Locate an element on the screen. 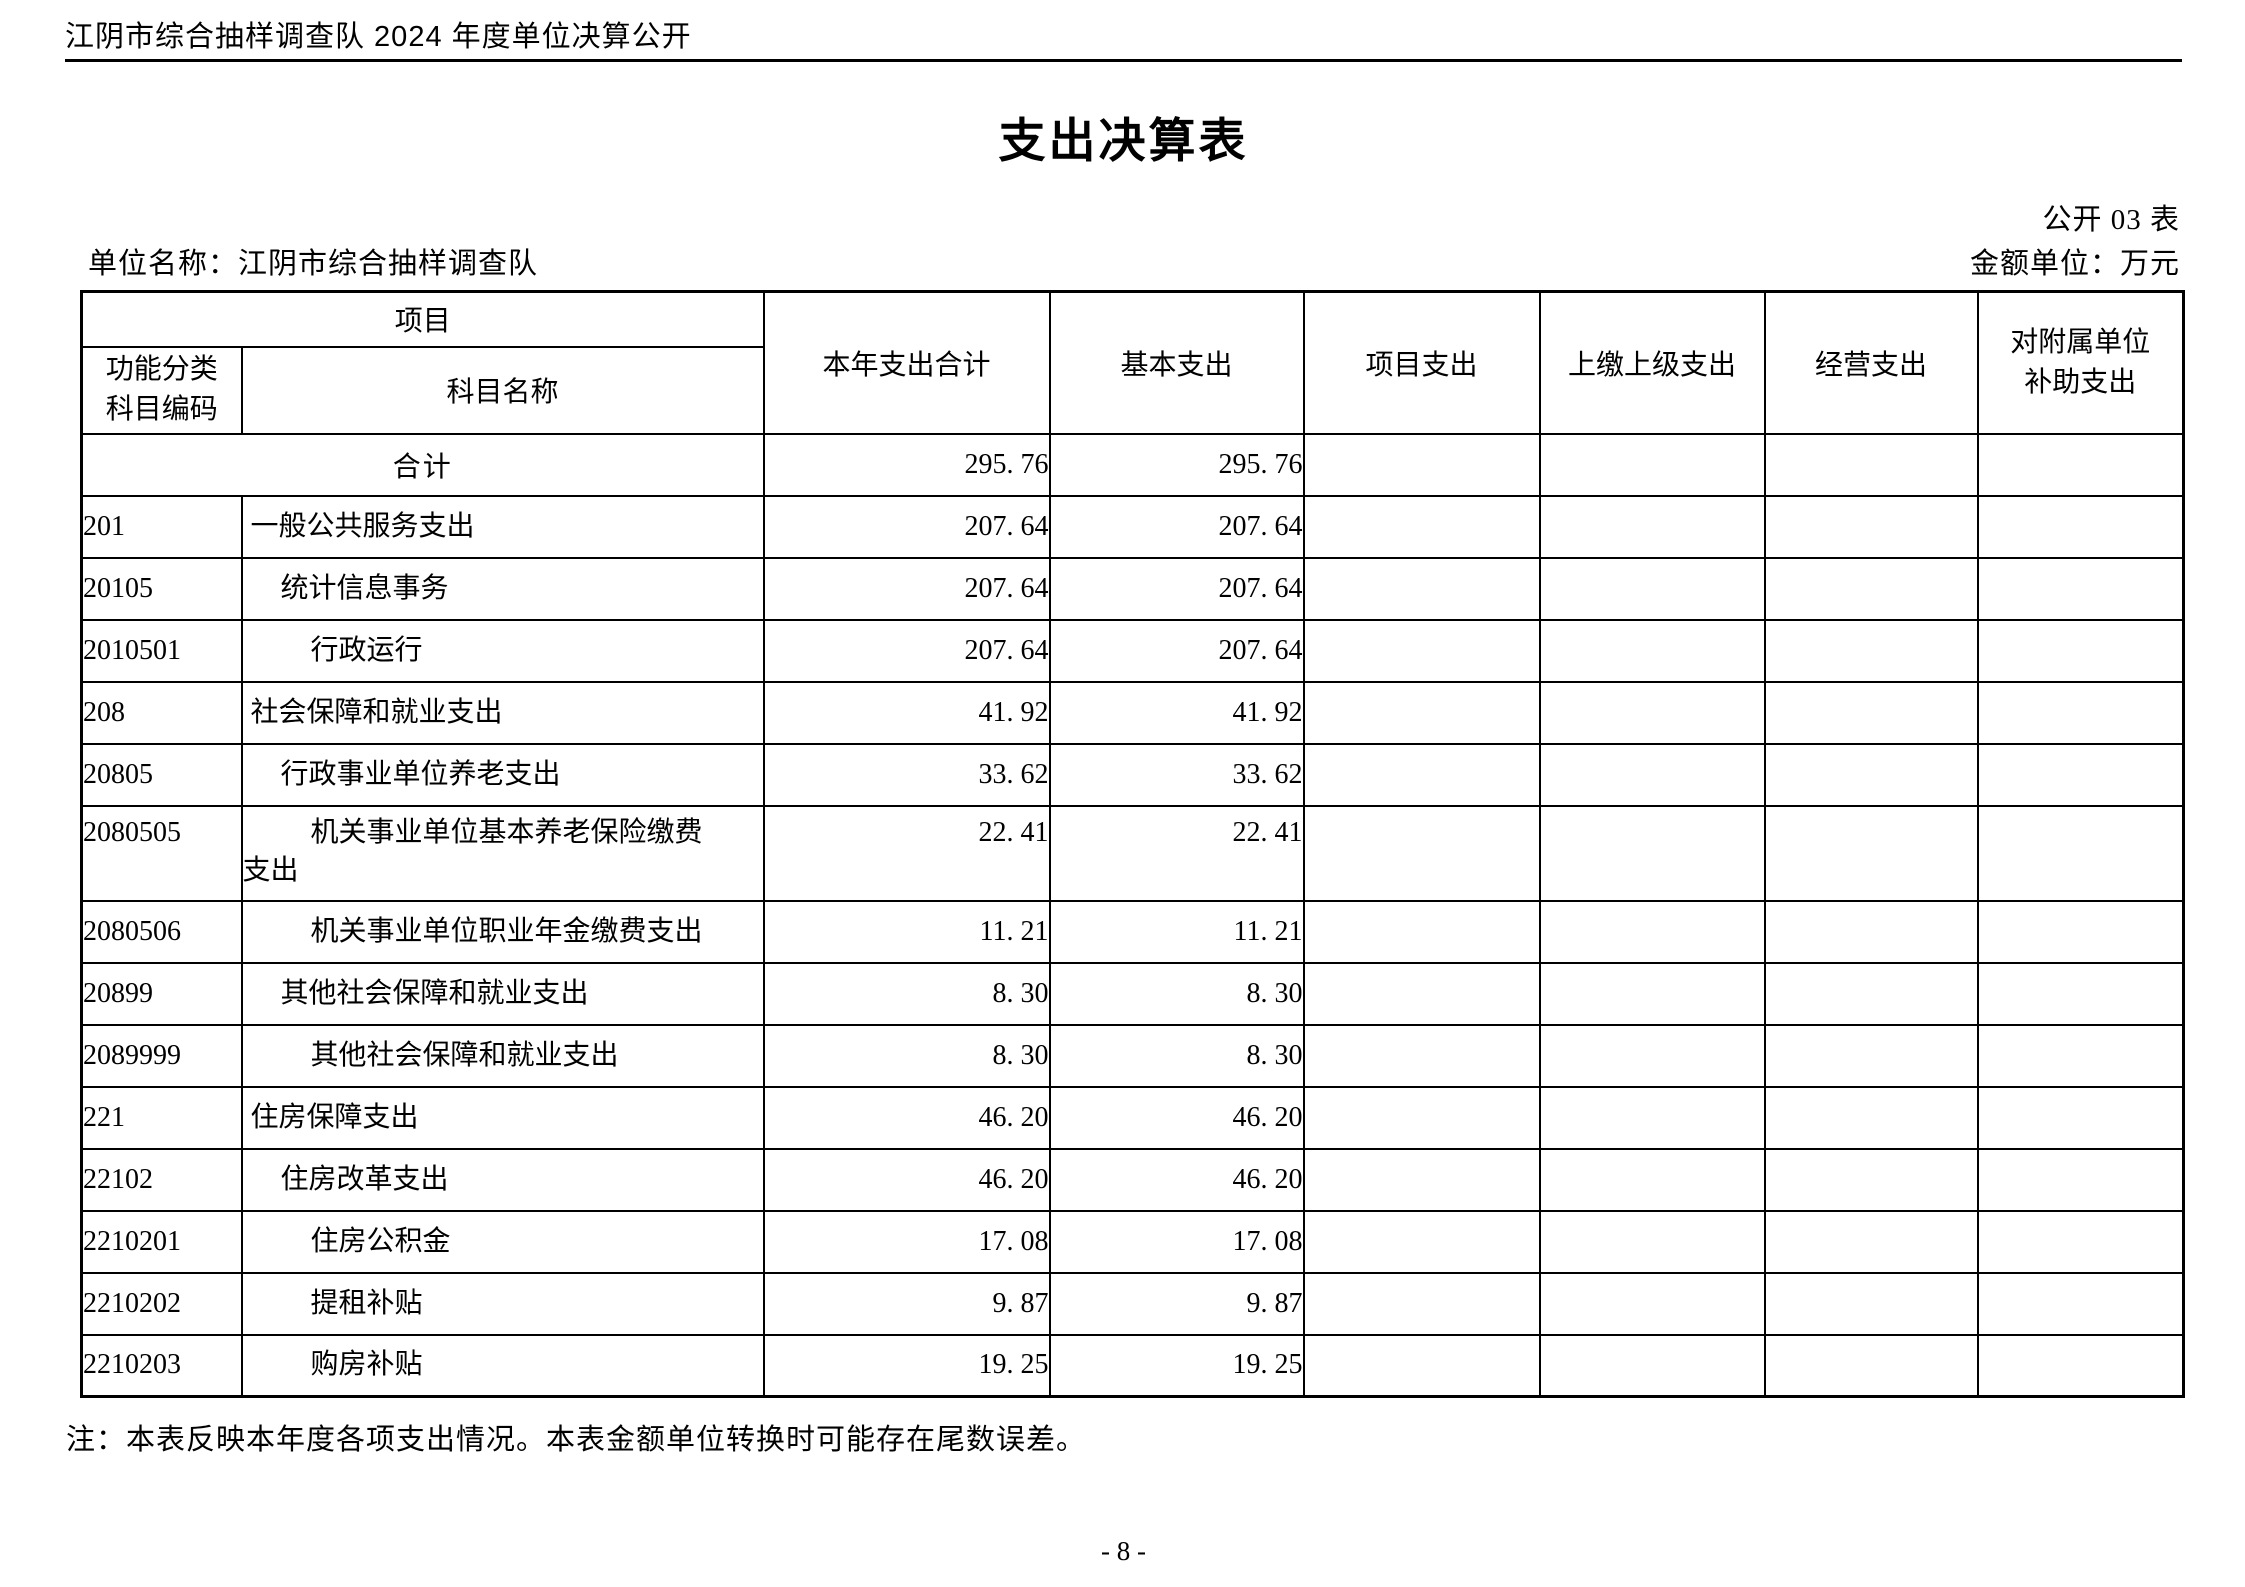 This screenshot has height=1587, width=2245. function-code-cell: 20899 is located at coordinates (161, 993).